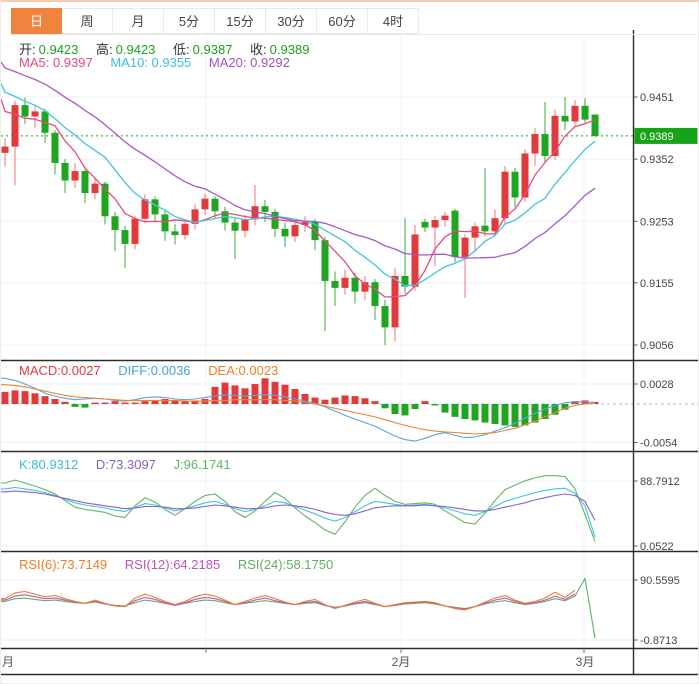 The height and width of the screenshot is (684, 699). I want to click on price-axis-label: 0.9155, so click(657, 284).